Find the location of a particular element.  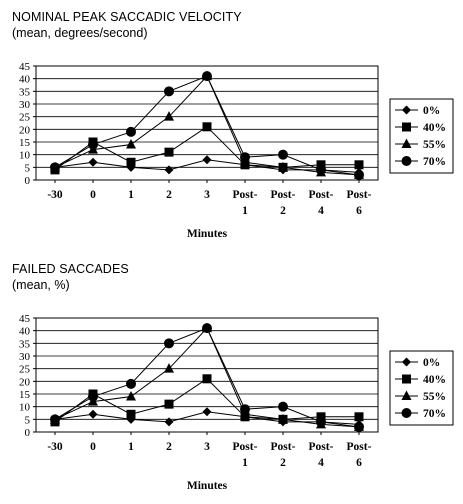

chart-subtitle: (mean, degrees/second) is located at coordinates (80, 33).